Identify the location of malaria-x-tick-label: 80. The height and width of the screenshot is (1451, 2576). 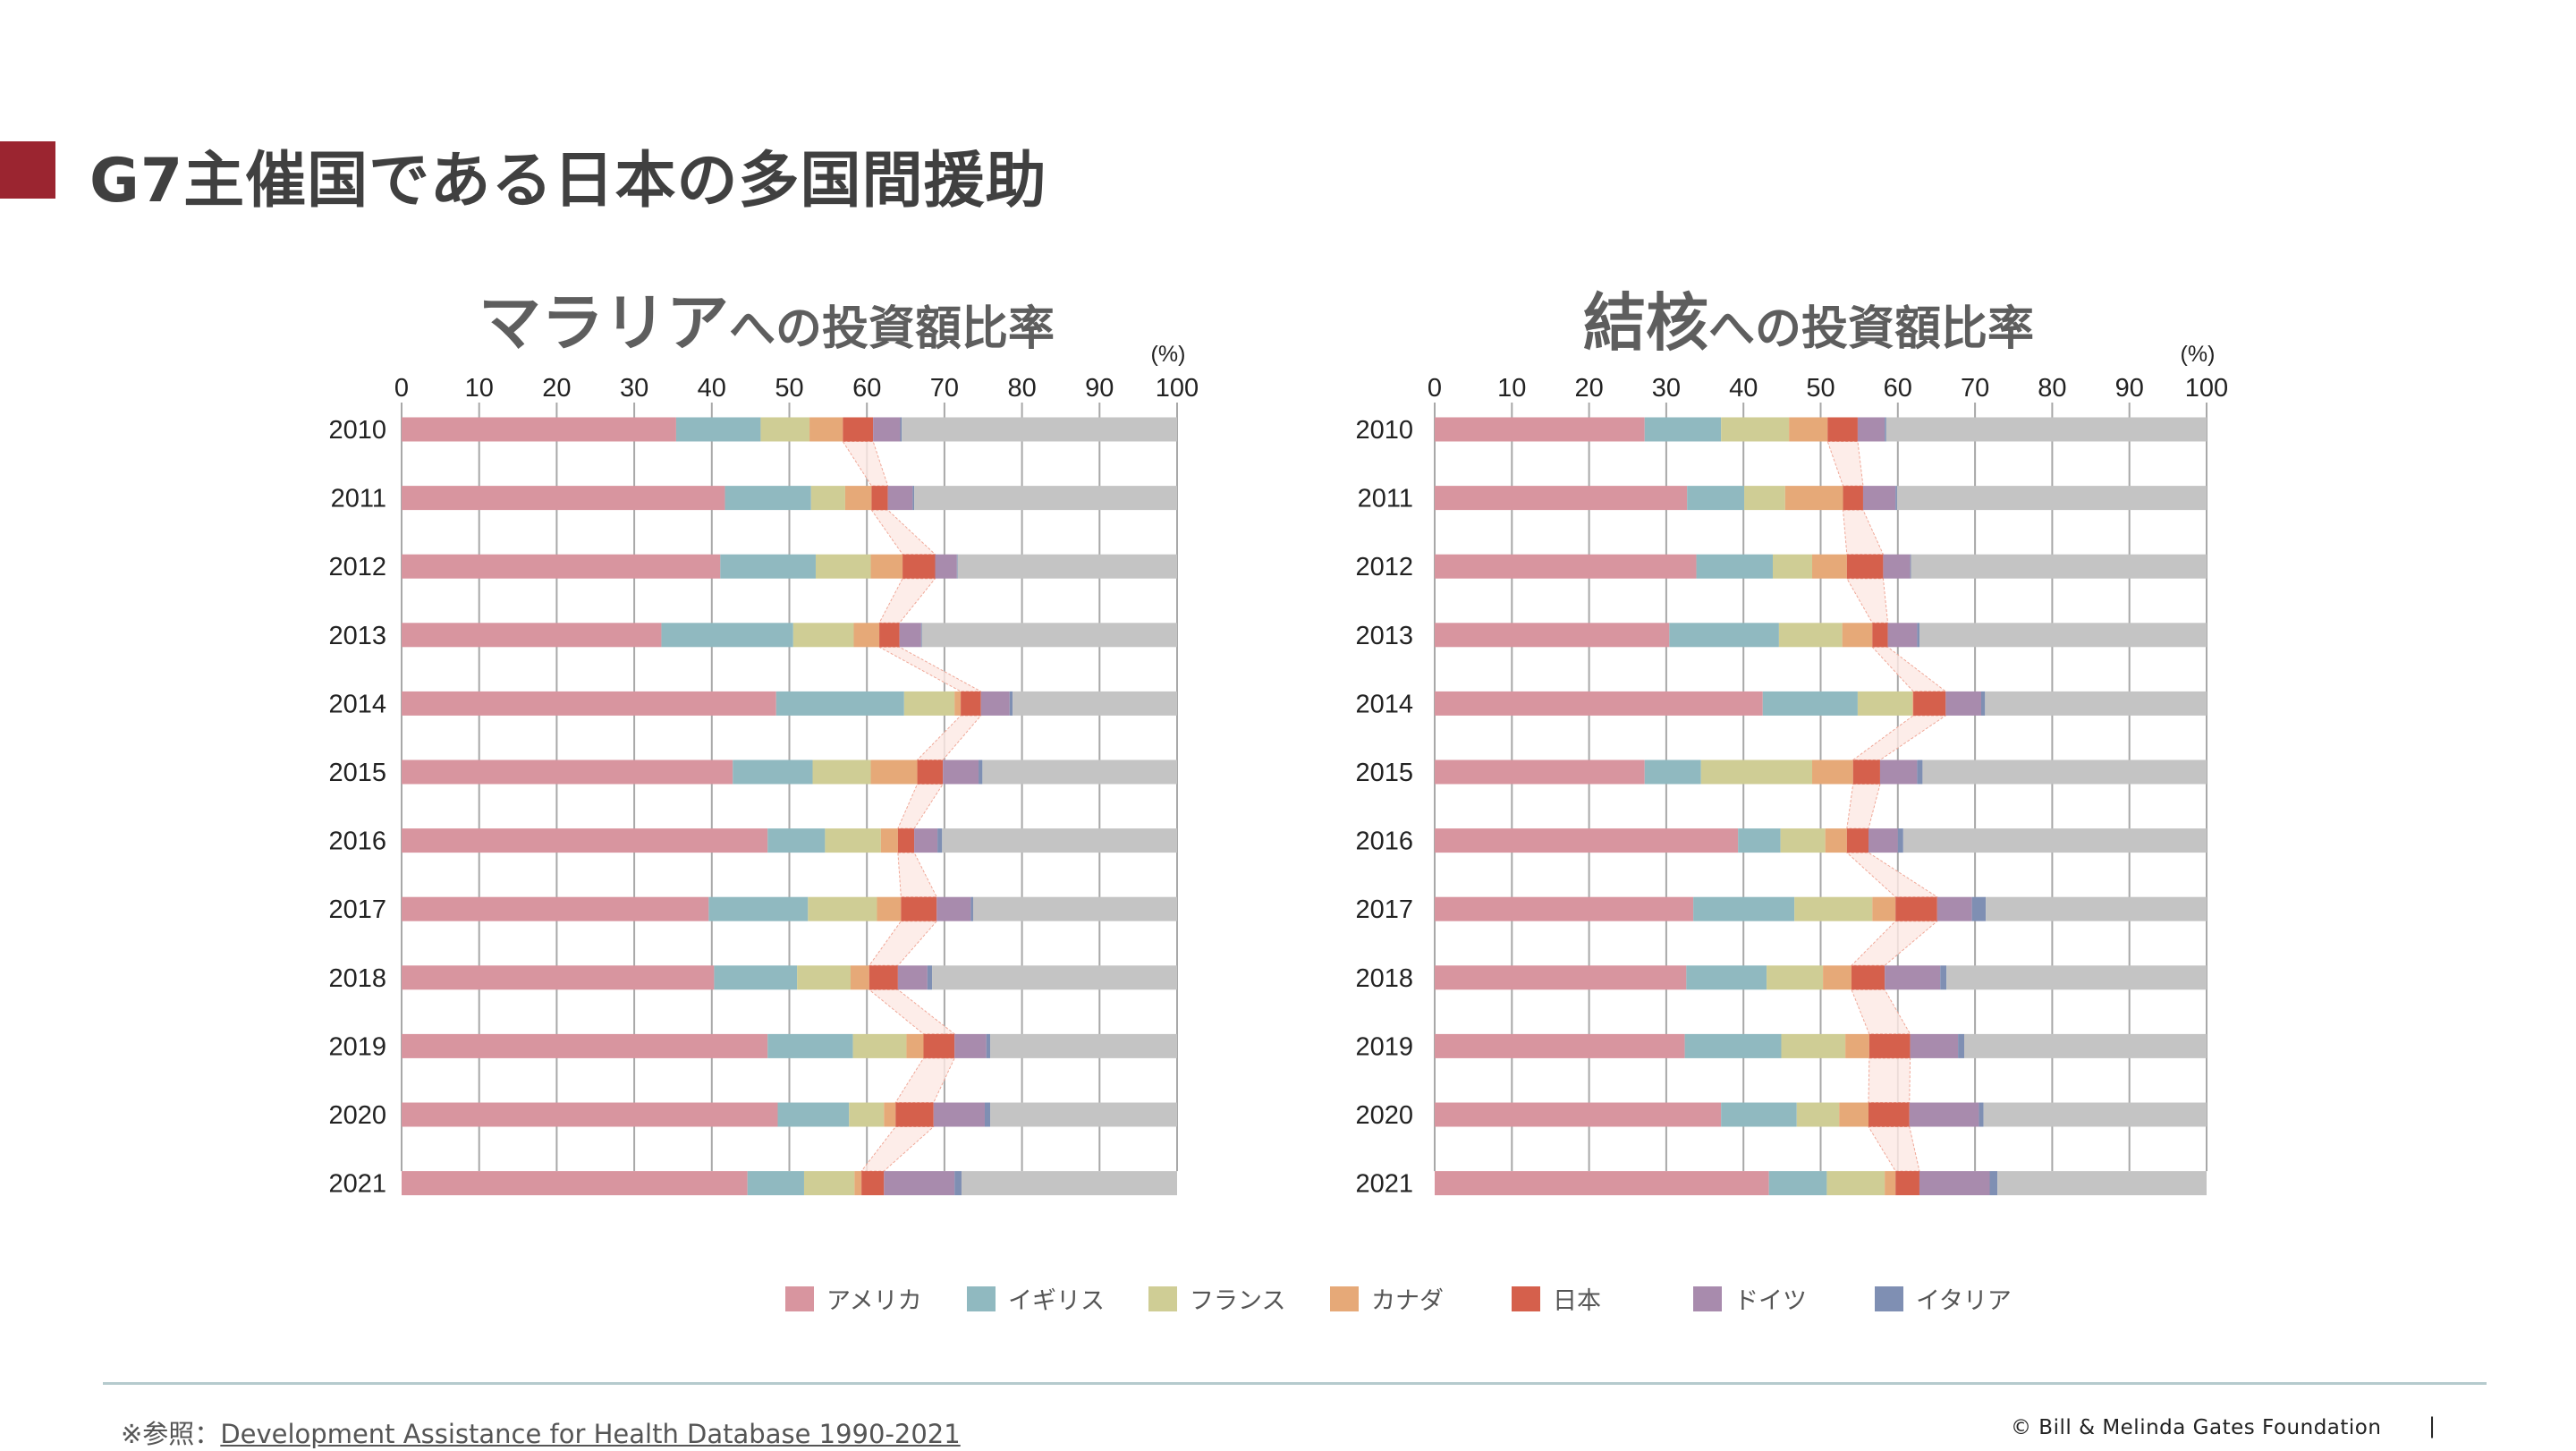
(1021, 388).